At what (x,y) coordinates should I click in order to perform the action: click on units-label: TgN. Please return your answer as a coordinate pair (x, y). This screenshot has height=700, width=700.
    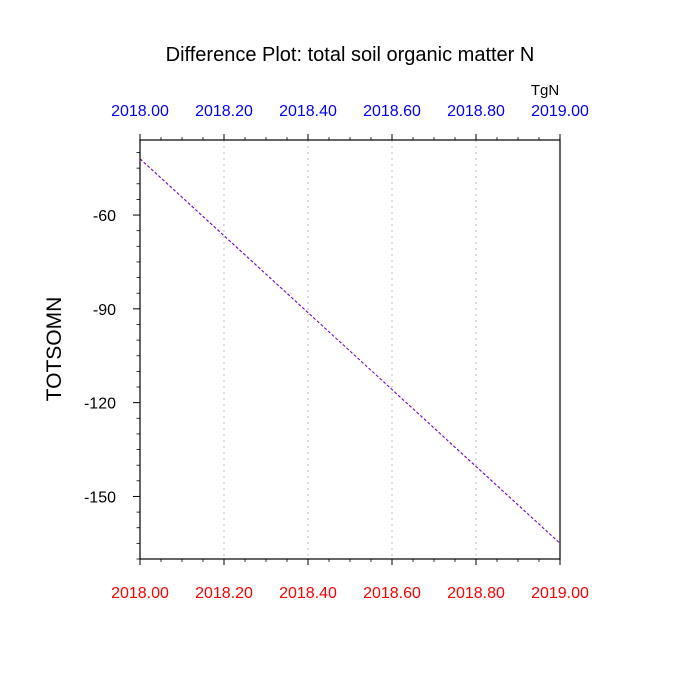
    Looking at the image, I should click on (545, 90).